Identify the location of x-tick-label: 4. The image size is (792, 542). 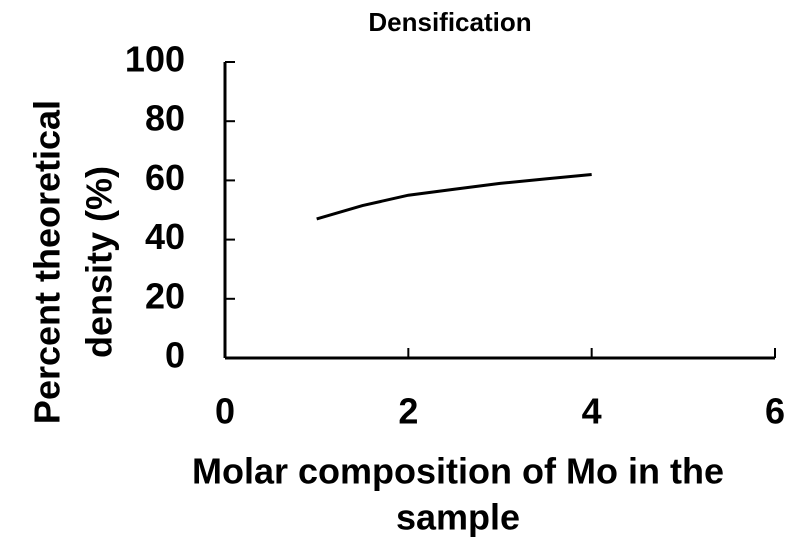
(592, 411).